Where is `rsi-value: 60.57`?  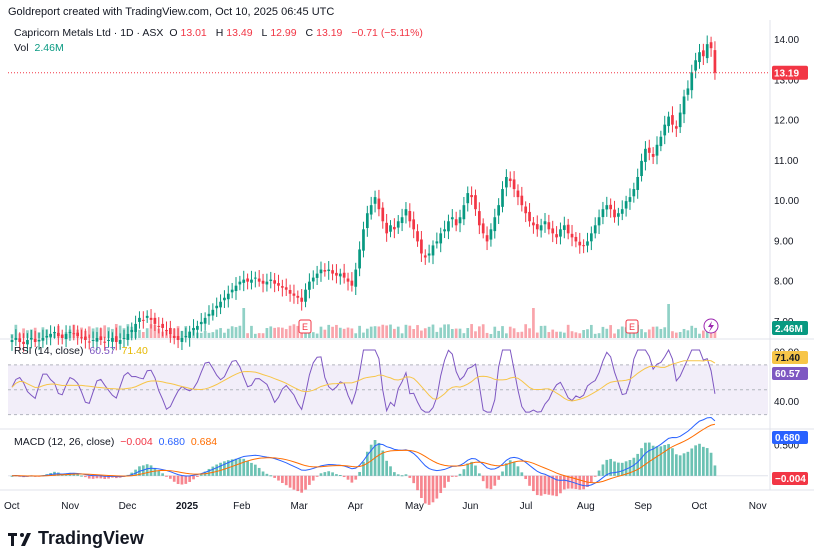 rsi-value: 60.57 is located at coordinates (102, 351).